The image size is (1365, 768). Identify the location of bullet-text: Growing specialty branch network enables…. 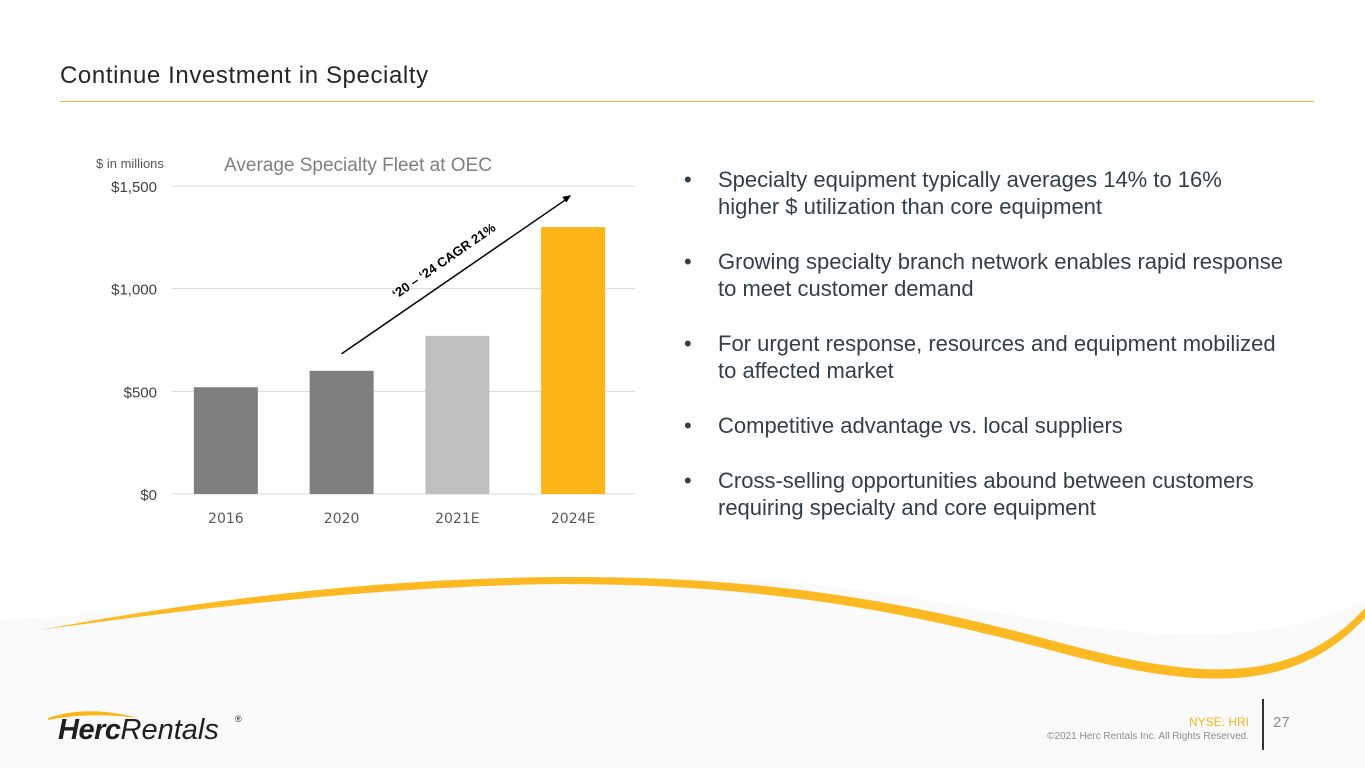
(1000, 275).